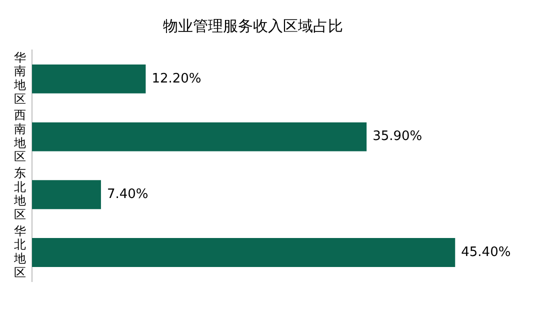 This screenshot has height=323, width=556. What do you see at coordinates (486, 252) in the screenshot?
I see `data-label: 45.40%` at bounding box center [486, 252].